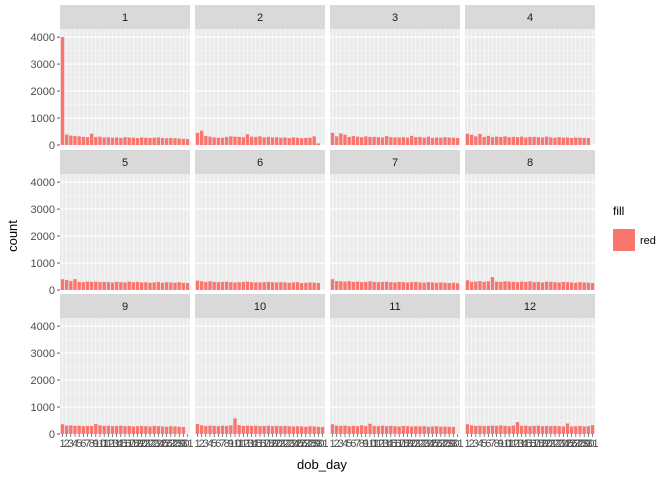 The height and width of the screenshot is (480, 672). What do you see at coordinates (547, 444) in the screenshot?
I see `x-tick-label: 20` at bounding box center [547, 444].